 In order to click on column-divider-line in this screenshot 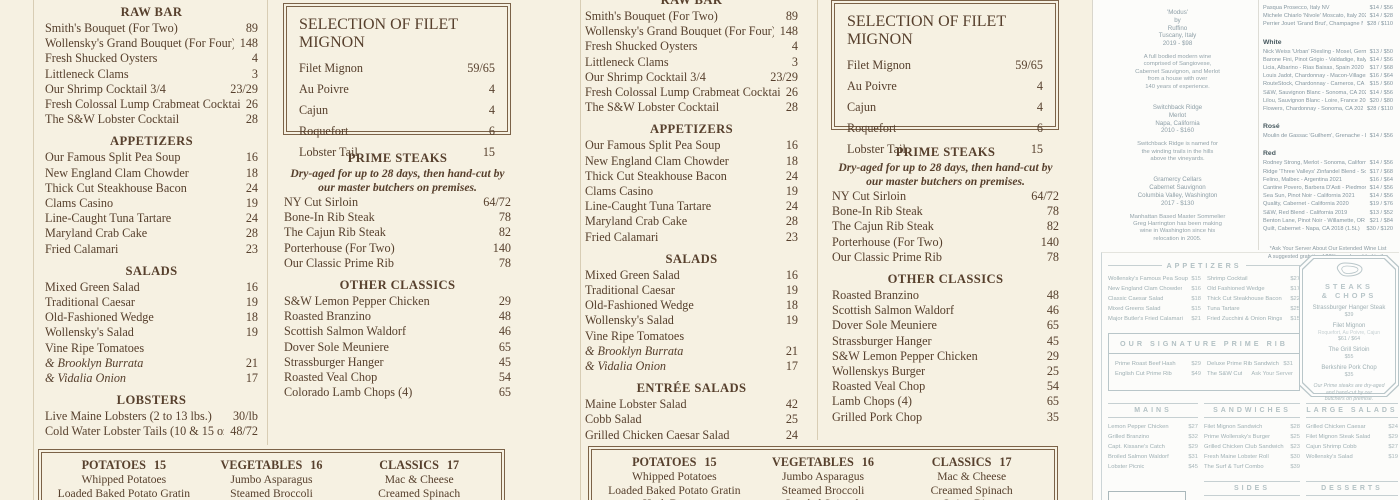, I will do `click(817, 220)`.